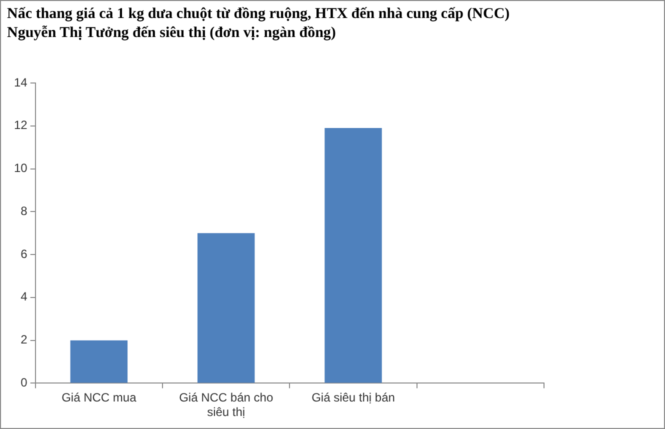 The height and width of the screenshot is (429, 665). Describe the element at coordinates (226, 405) in the screenshot. I see `x-tick-label: Giá NCC bán cho siêu thị` at that location.